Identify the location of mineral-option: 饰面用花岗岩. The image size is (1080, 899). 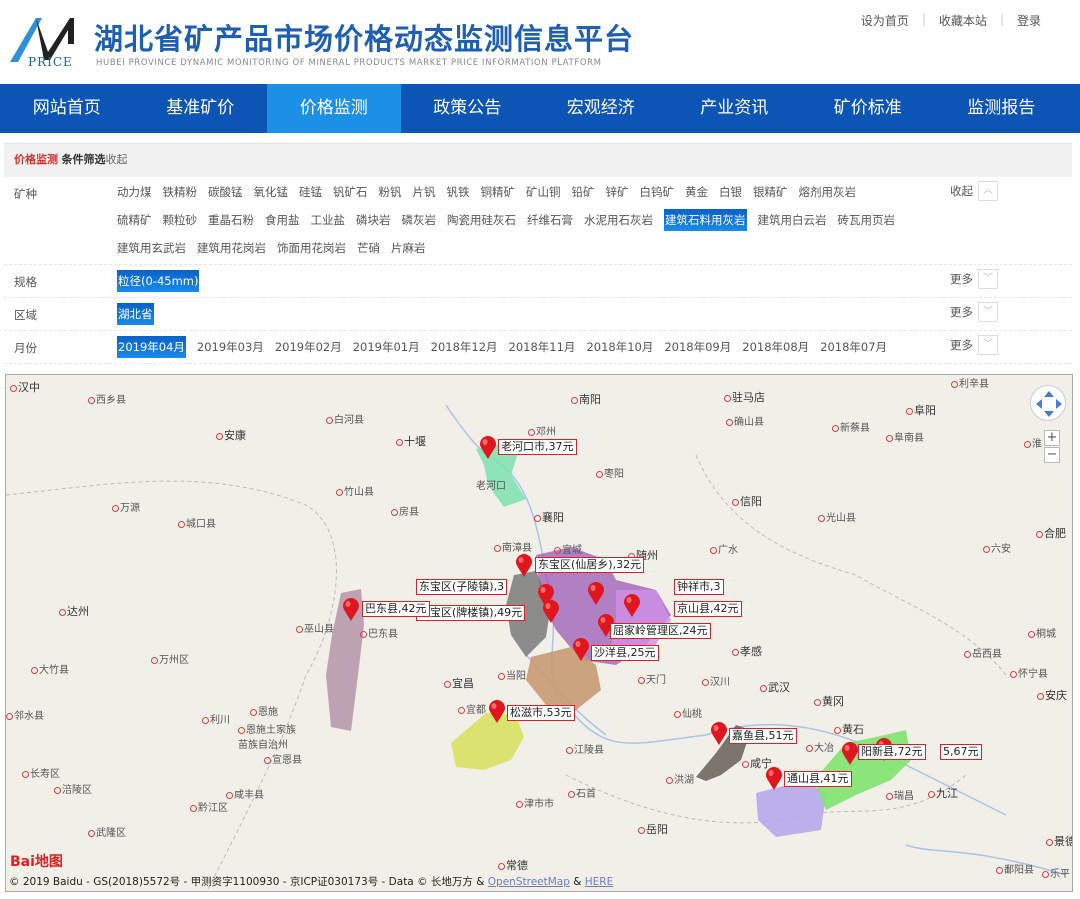
(311, 248).